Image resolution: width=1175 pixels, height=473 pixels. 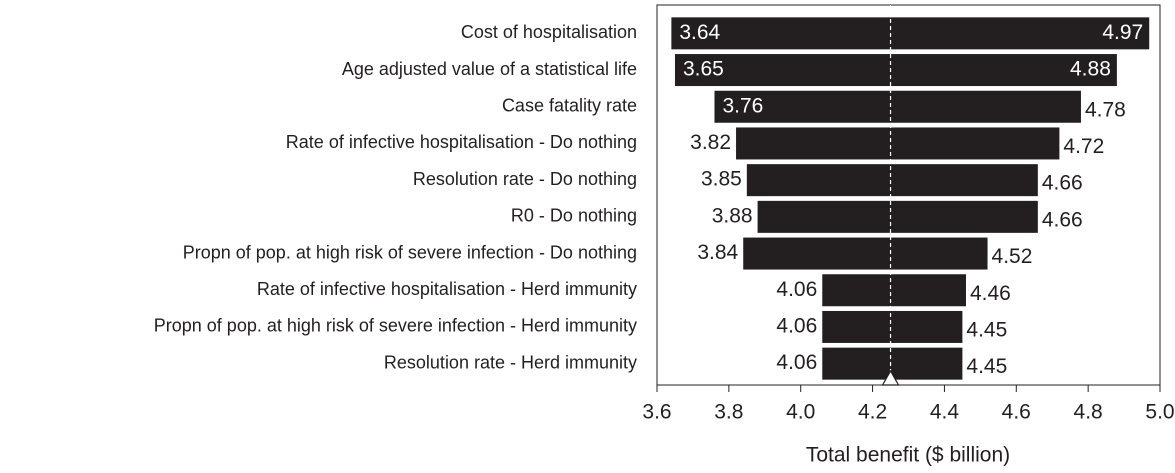 I want to click on value-label: 3.76, so click(x=742, y=105).